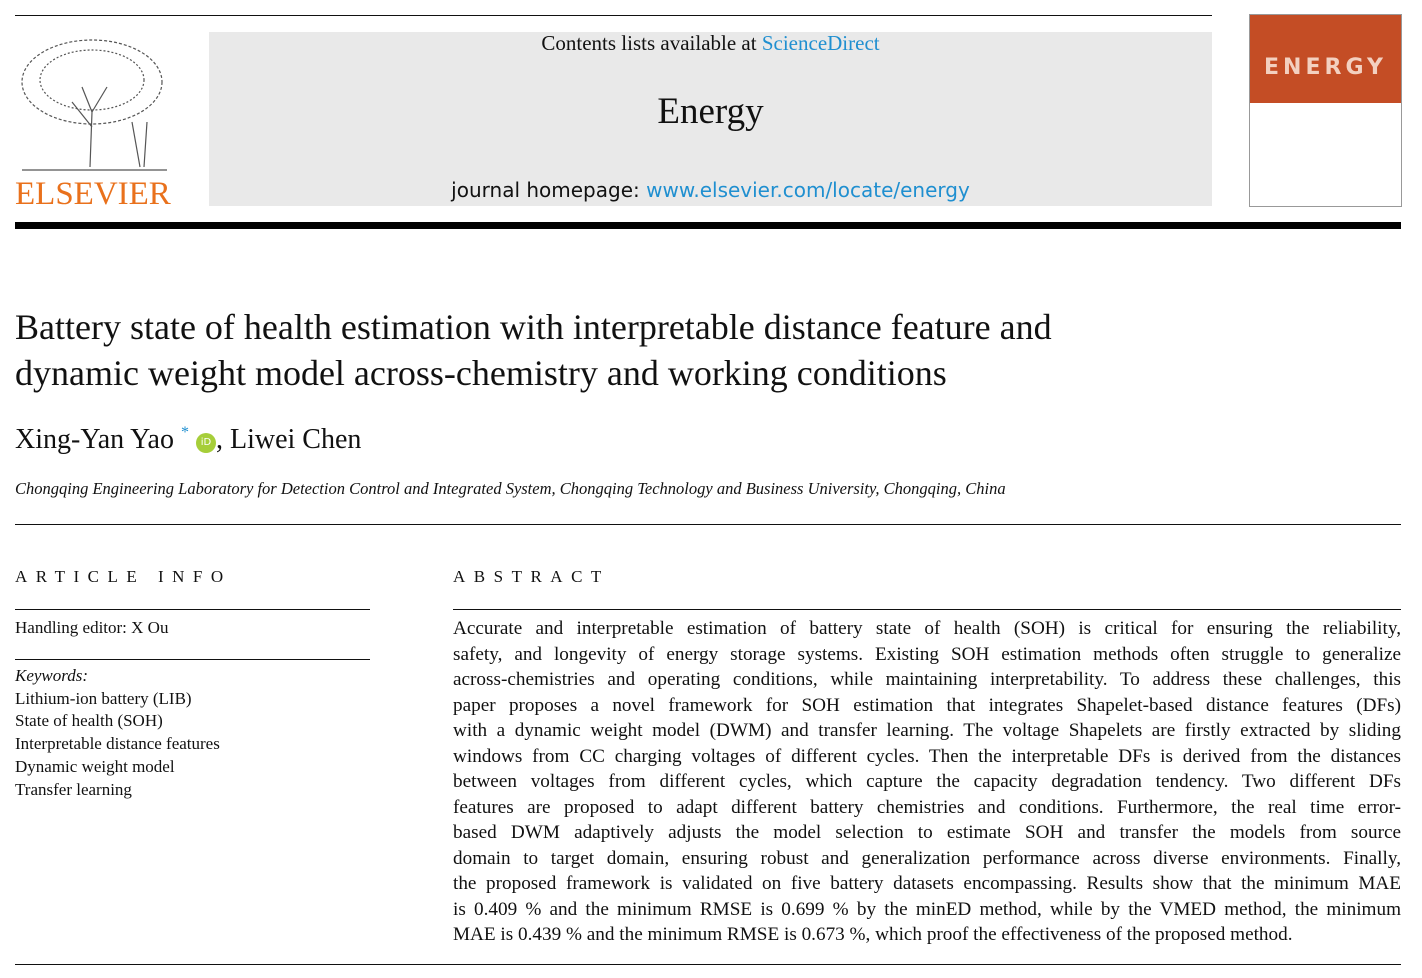 The width and height of the screenshot is (1422, 978). Describe the element at coordinates (117, 744) in the screenshot. I see `keyword: Interpretable distance features` at that location.